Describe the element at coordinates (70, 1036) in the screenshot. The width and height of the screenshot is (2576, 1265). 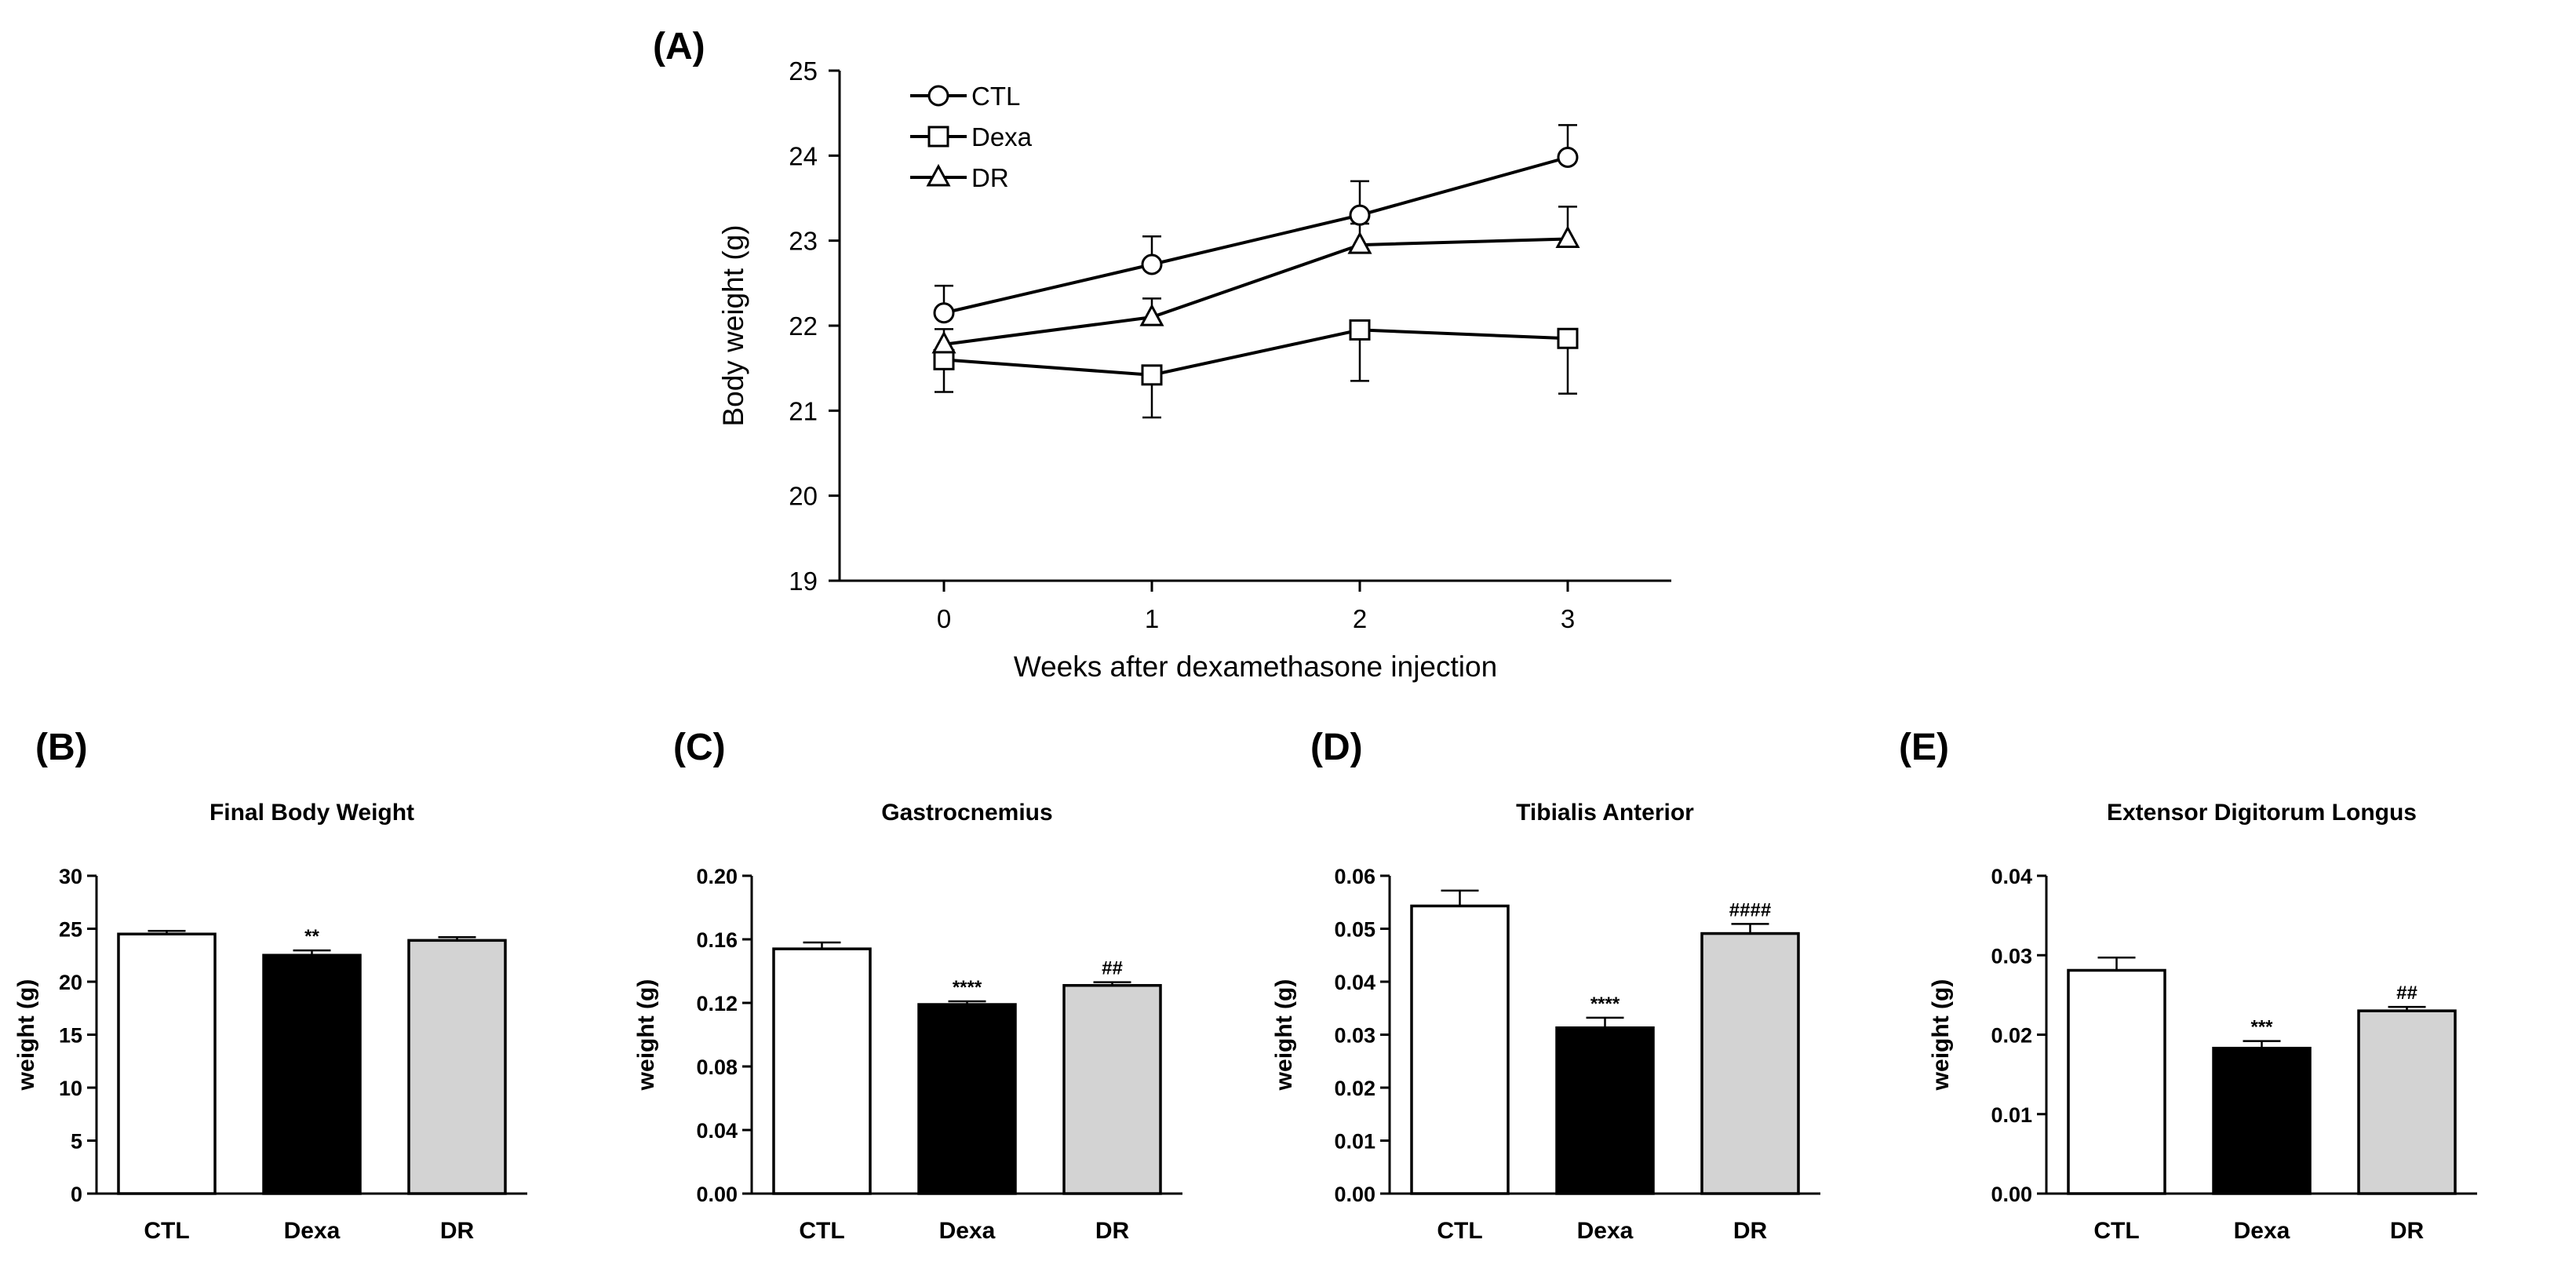
I see `y-tick-label: 15` at that location.